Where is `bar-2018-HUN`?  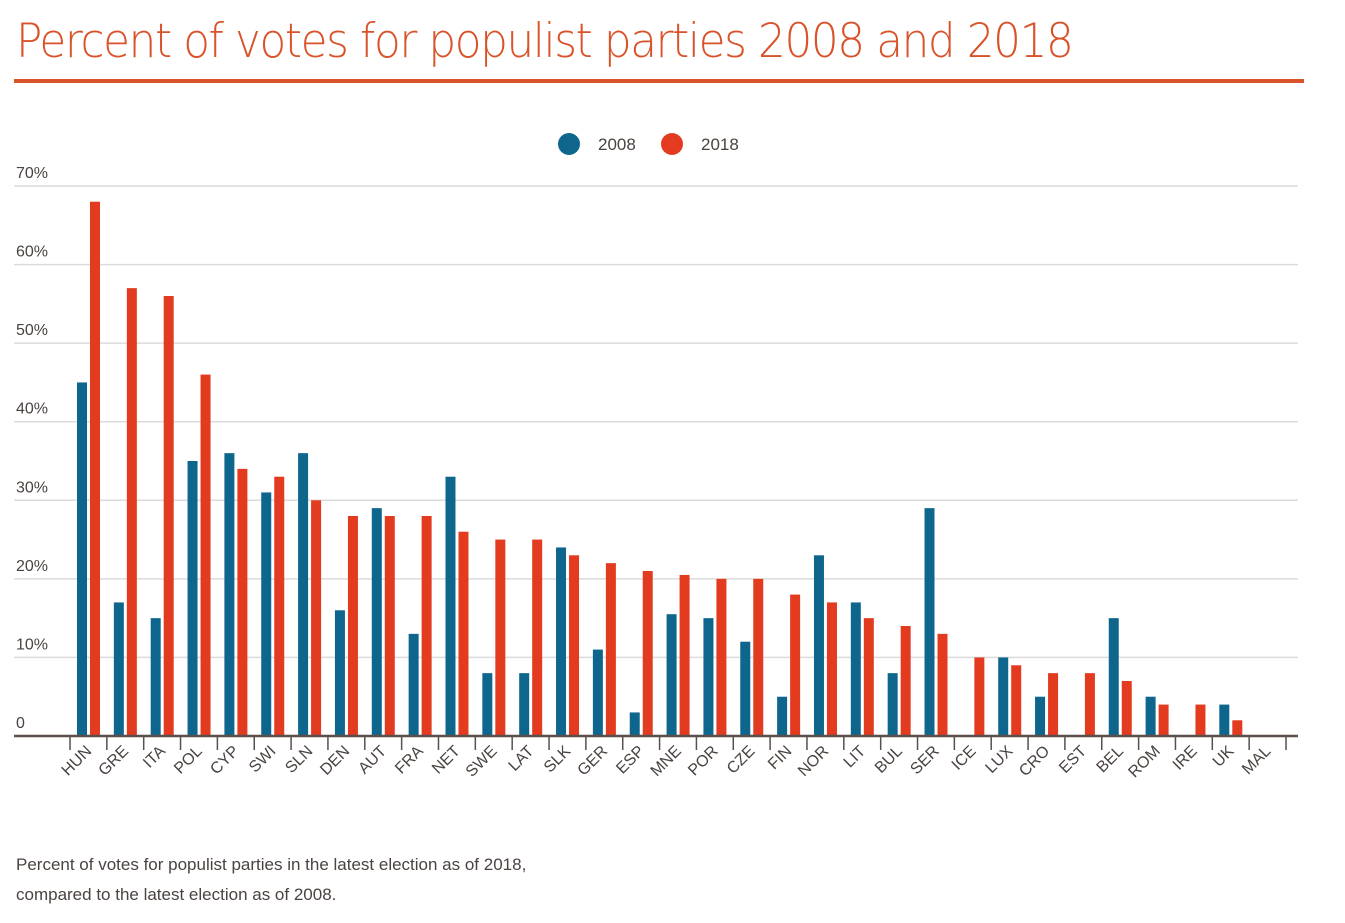 bar-2018-HUN is located at coordinates (95, 468).